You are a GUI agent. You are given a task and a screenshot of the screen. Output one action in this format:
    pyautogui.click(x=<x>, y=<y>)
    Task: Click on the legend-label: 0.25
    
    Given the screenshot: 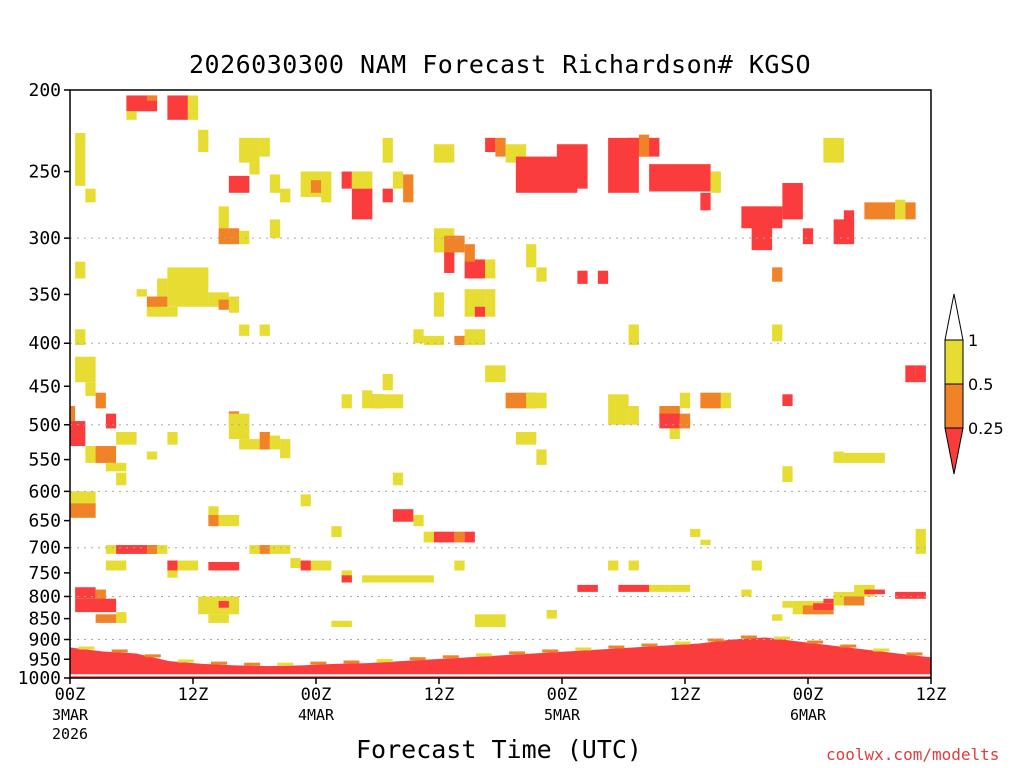 What is the action you would take?
    pyautogui.click(x=986, y=428)
    